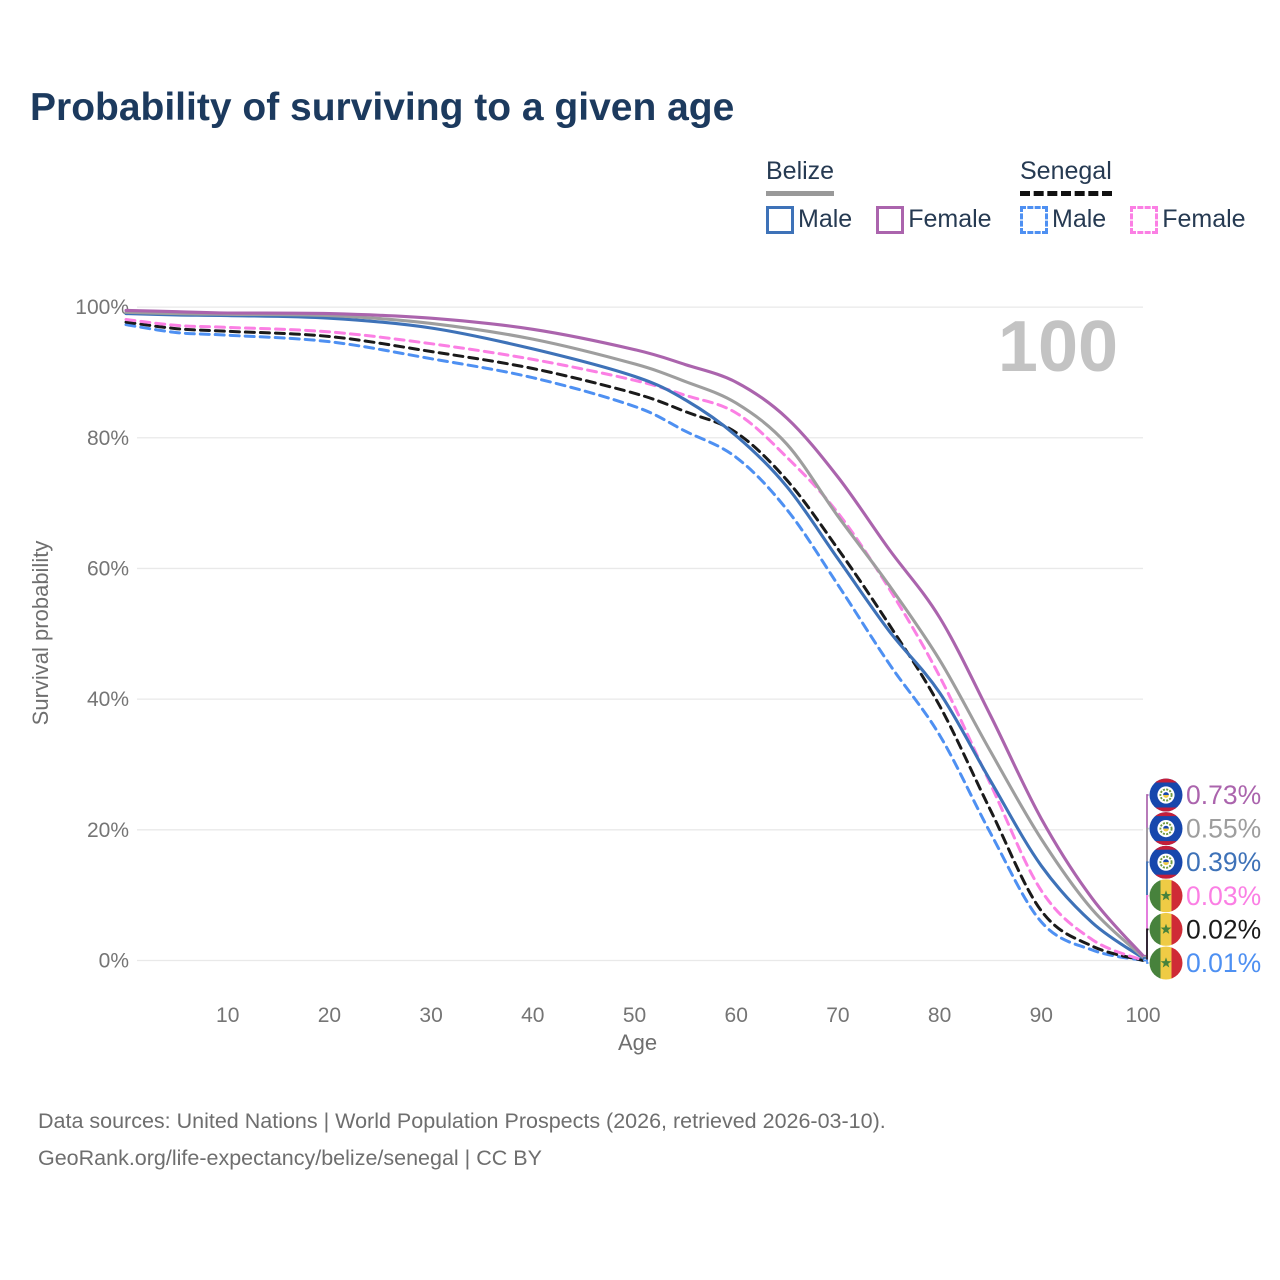 The height and width of the screenshot is (1280, 1280). I want to click on legend-item-senegal-female: Female, so click(1188, 219).